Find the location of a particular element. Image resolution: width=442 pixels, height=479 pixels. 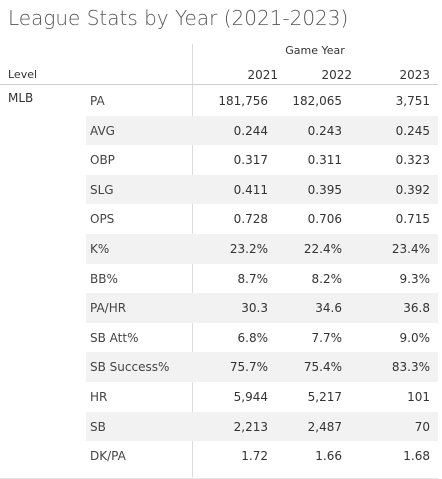

level-cell: MLB is located at coordinates (21, 98).